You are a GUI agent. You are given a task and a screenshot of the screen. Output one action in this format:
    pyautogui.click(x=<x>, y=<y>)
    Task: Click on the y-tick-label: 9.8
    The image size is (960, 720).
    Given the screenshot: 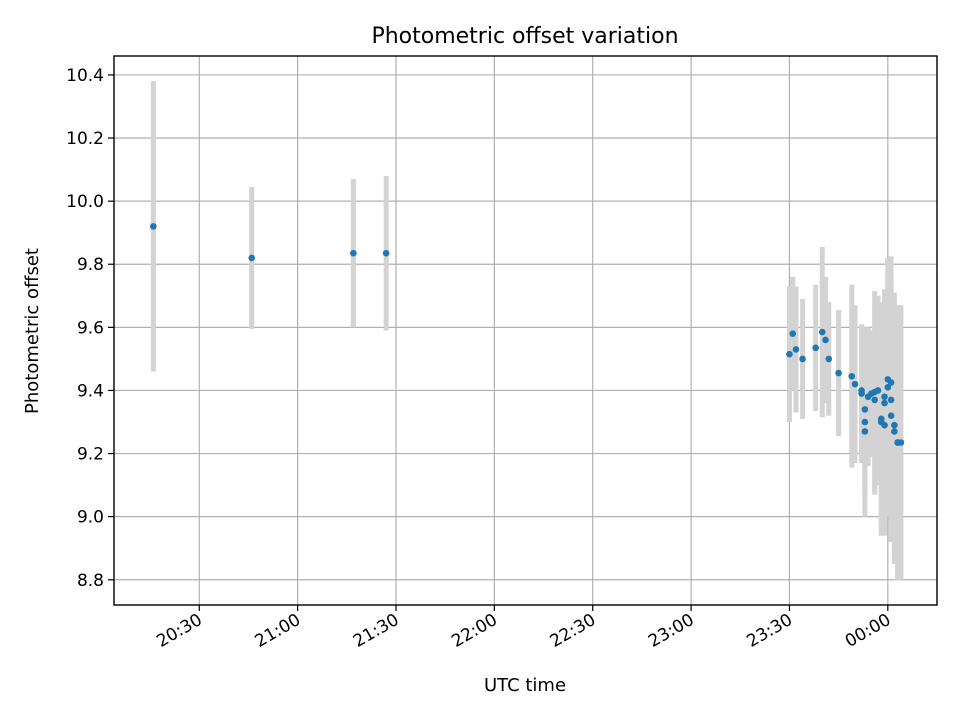 What is the action you would take?
    pyautogui.click(x=90, y=265)
    